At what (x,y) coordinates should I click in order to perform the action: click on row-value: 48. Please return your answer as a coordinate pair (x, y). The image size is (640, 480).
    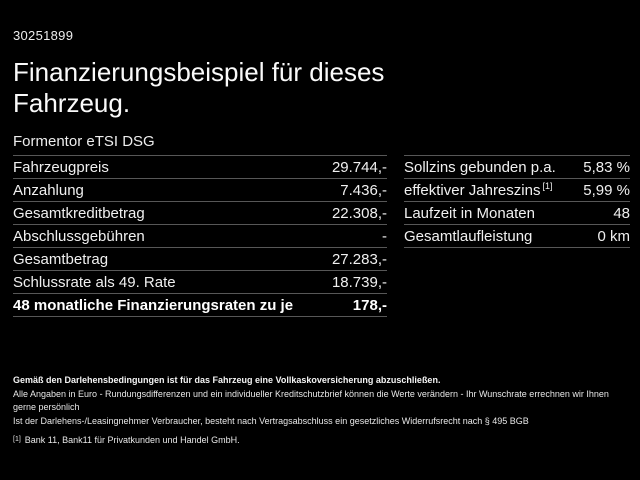
    Looking at the image, I should click on (621, 213).